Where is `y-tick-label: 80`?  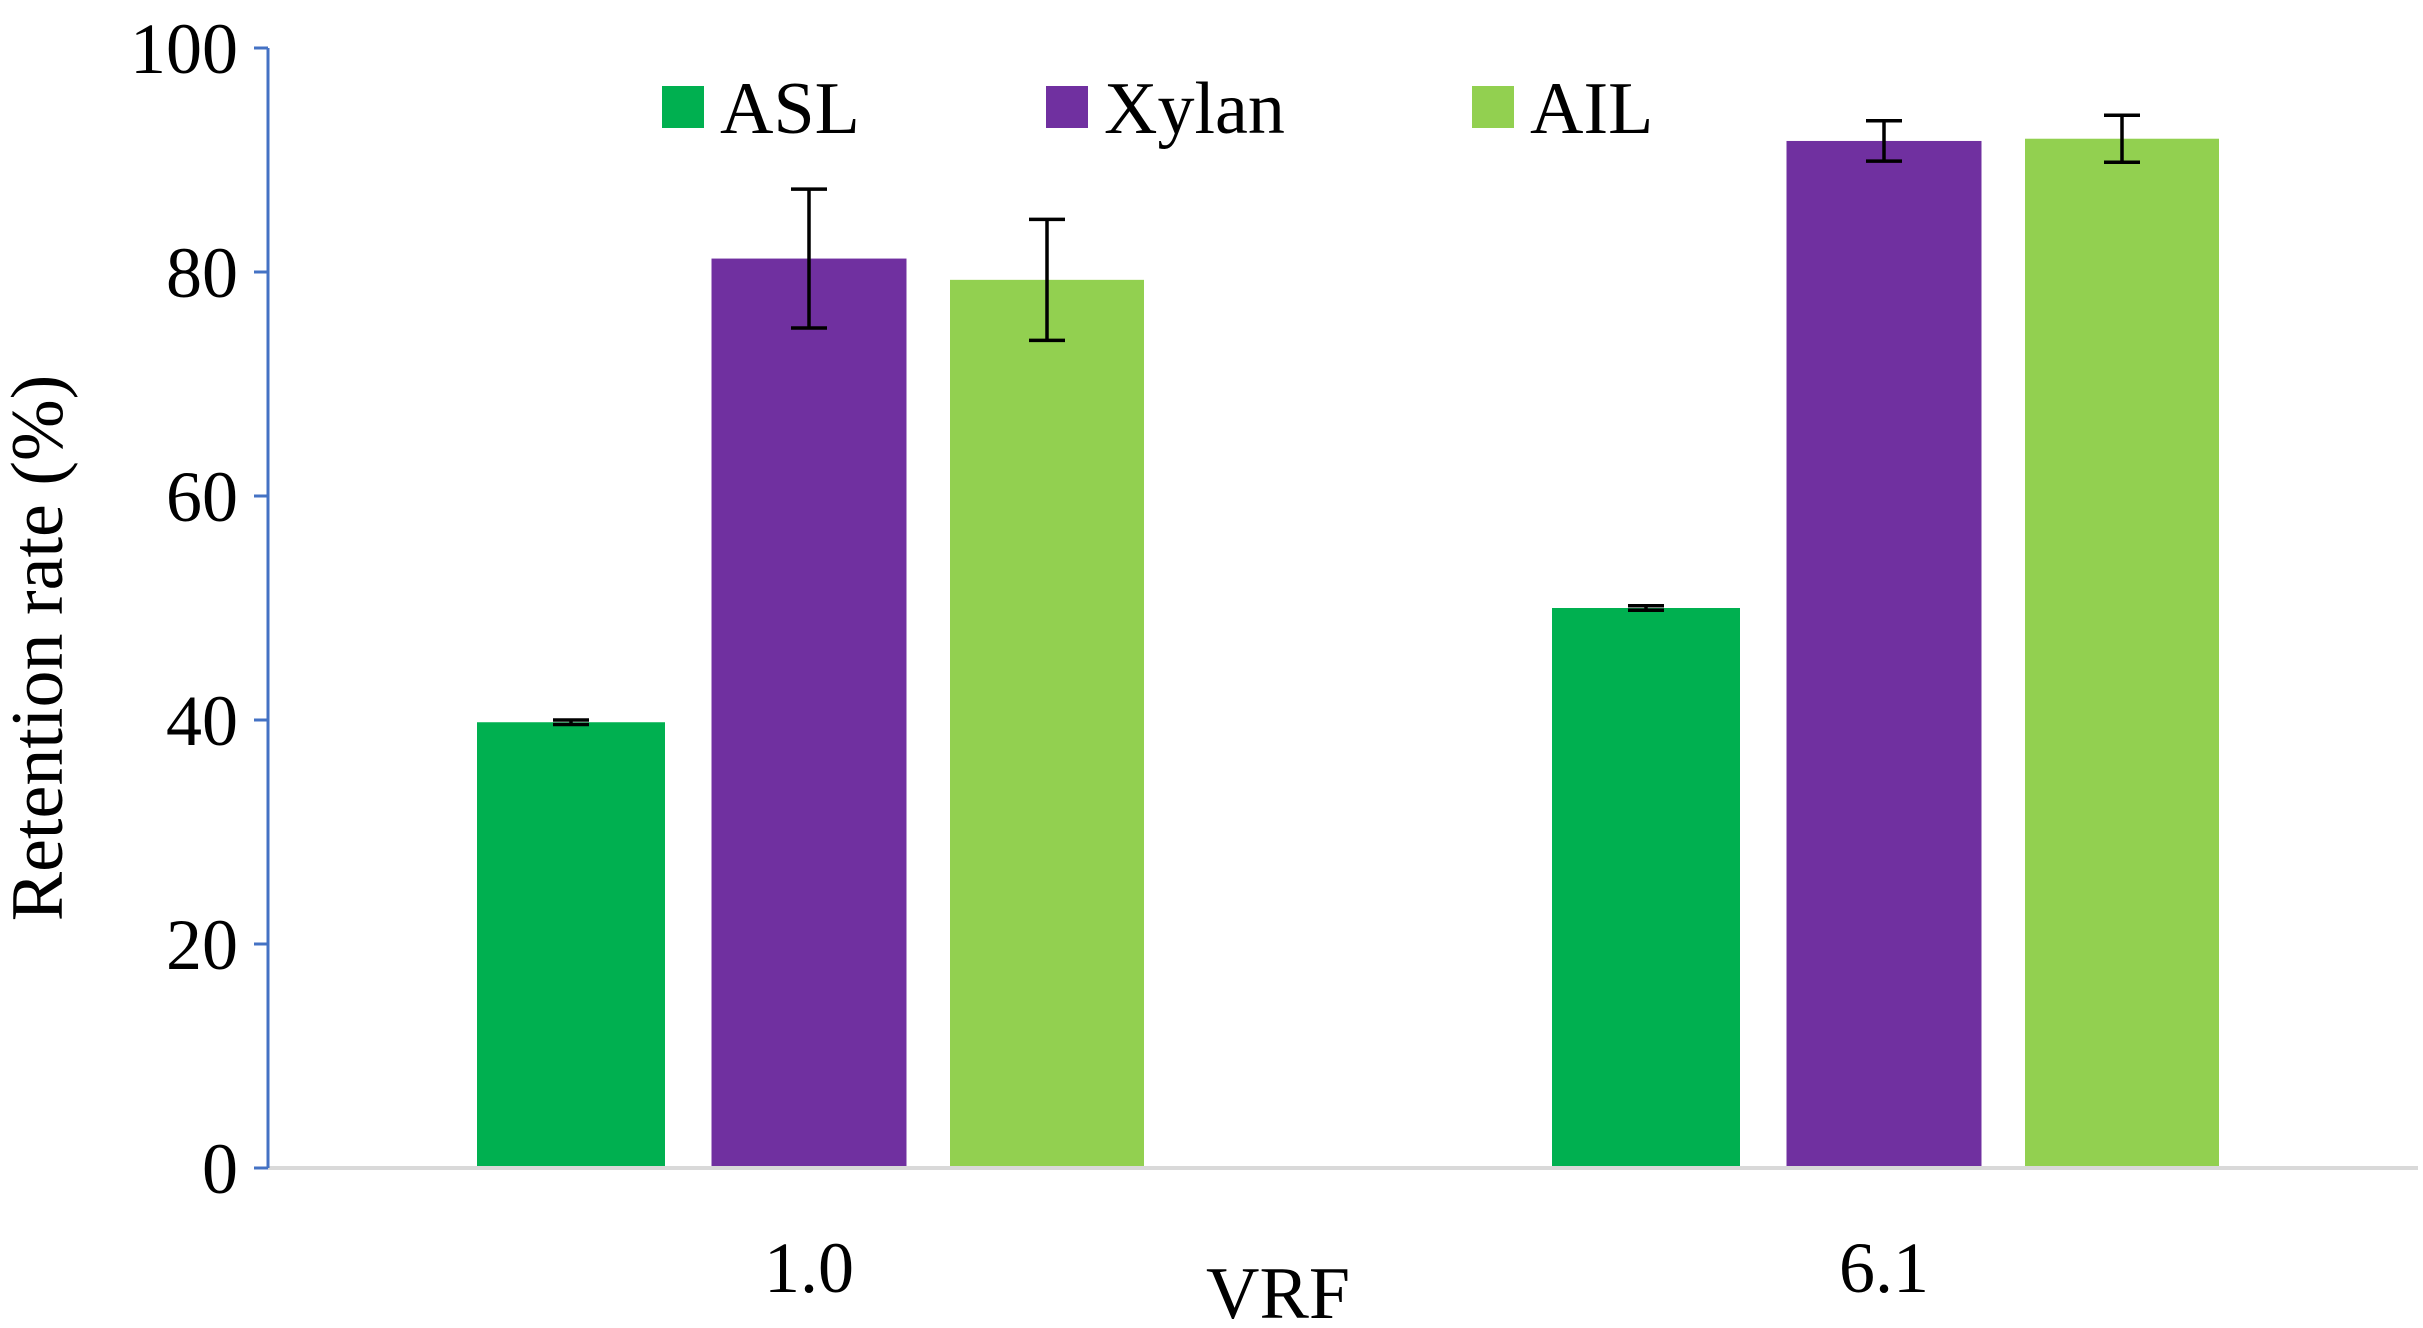
y-tick-label: 80 is located at coordinates (202, 273).